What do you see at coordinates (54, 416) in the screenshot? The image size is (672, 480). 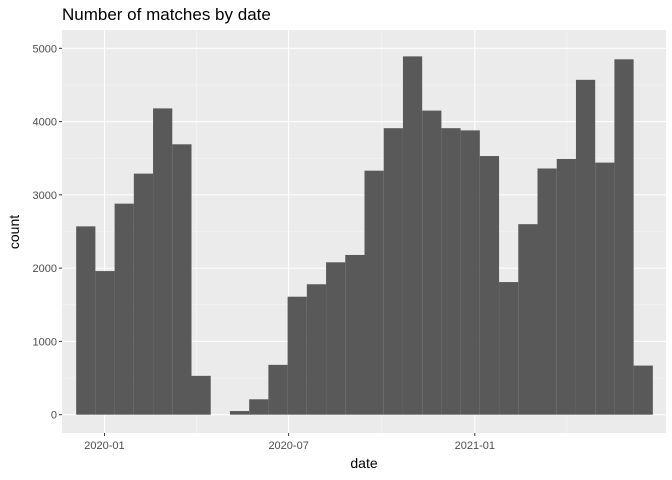 I see `y-tick-label: 0` at bounding box center [54, 416].